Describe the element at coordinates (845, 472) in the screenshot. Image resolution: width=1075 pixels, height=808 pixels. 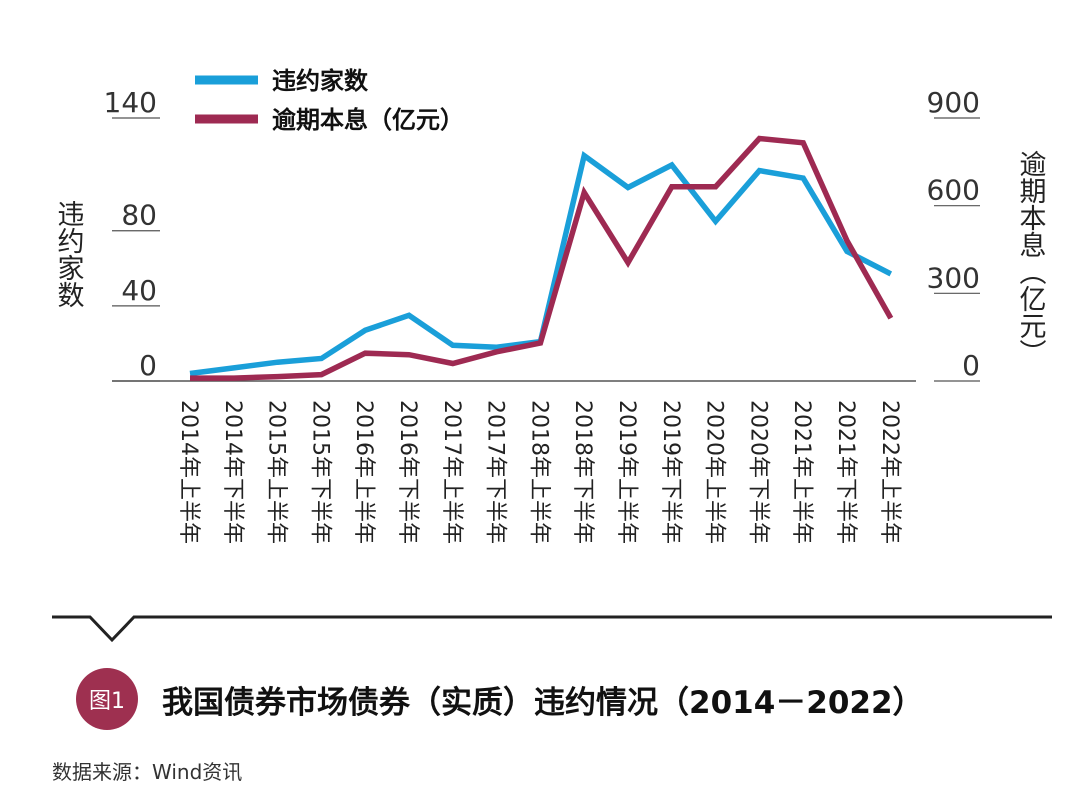
I see `x-tick-label: 2021年下半年` at that location.